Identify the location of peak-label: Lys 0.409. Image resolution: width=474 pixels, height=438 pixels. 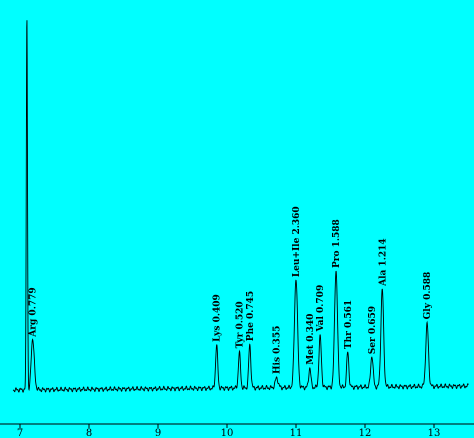
(218, 318).